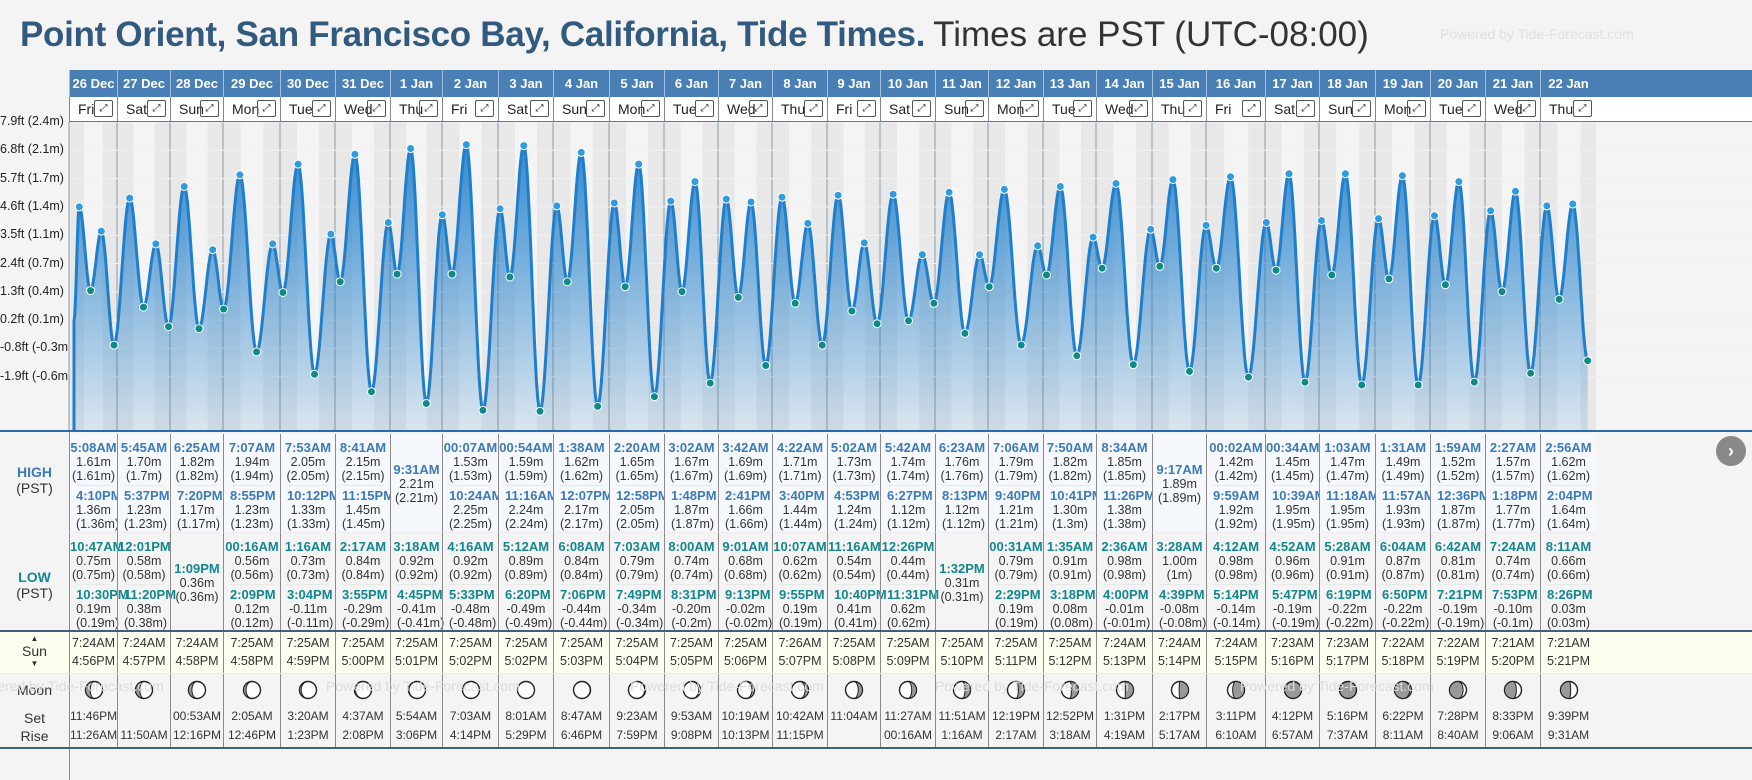 Image resolution: width=1752 pixels, height=780 pixels. What do you see at coordinates (1731, 451) in the screenshot?
I see `next-page-button: ›` at bounding box center [1731, 451].